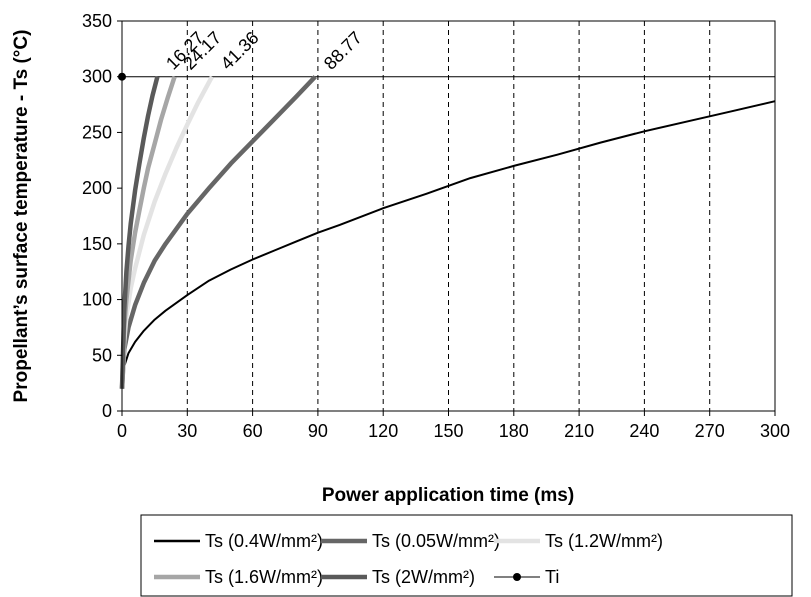 This screenshot has height=597, width=811. I want to click on annotation-label: 41.36, so click(240, 51).